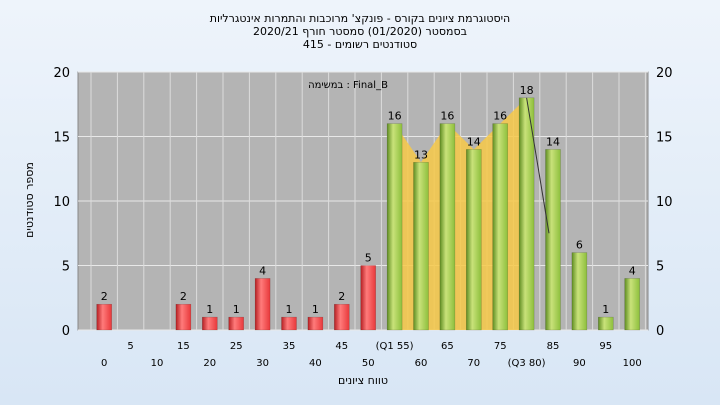 The height and width of the screenshot is (405, 720). I want to click on x-tick-label: 85, so click(553, 346).